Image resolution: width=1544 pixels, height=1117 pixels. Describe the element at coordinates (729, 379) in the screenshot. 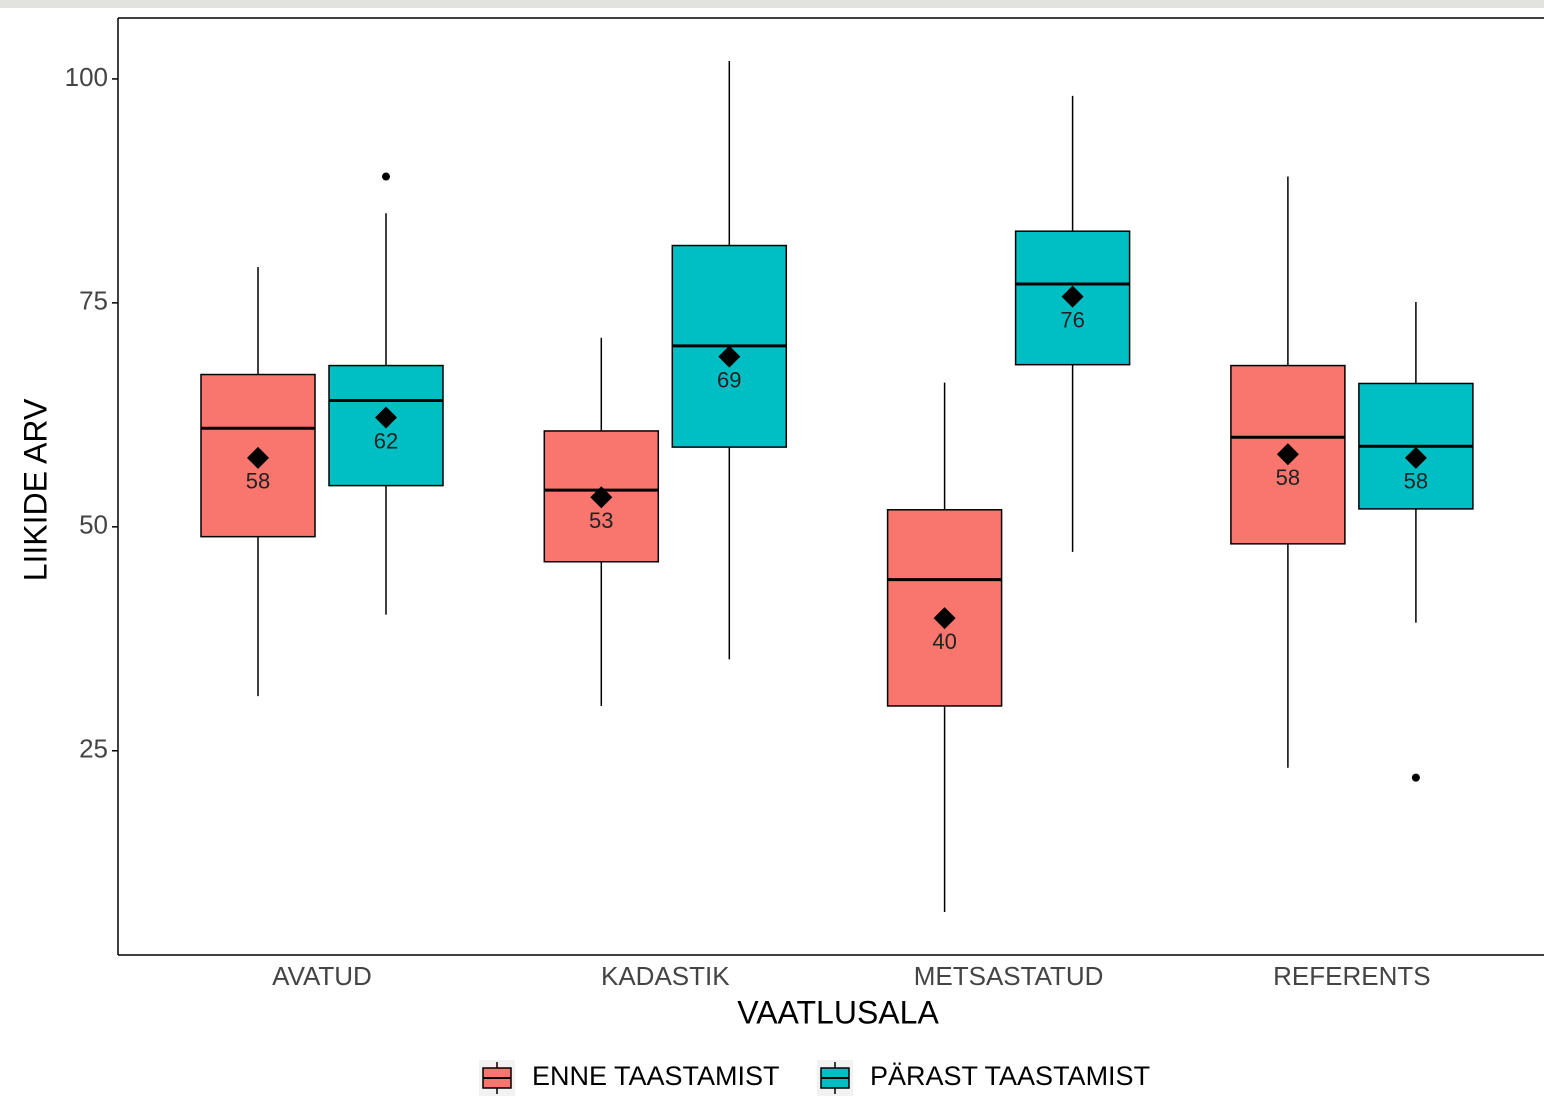

I see `mean-label: 69` at that location.